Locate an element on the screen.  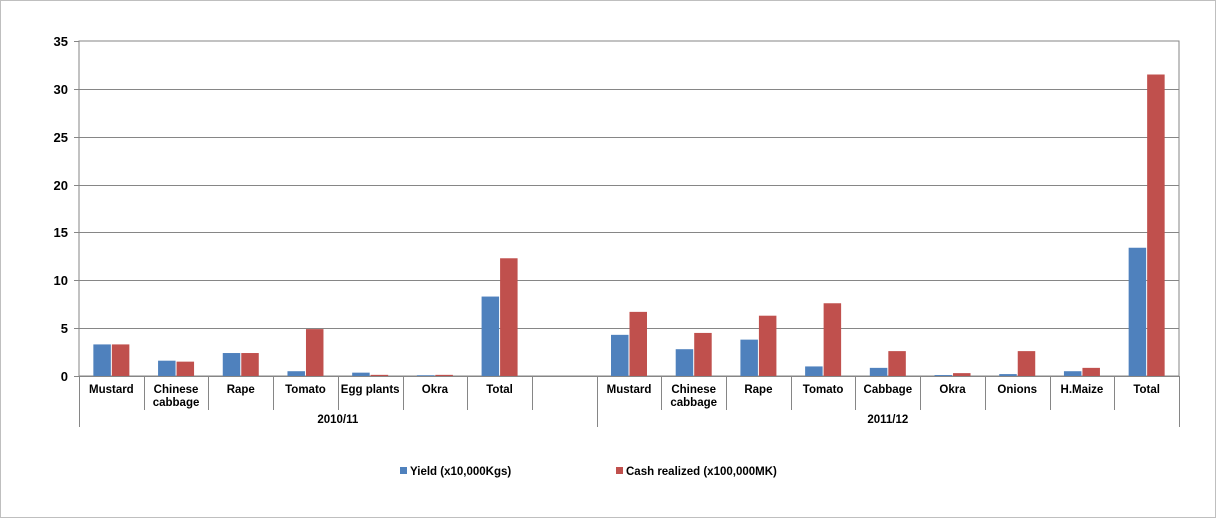
legend-label: Cash realized (x100,000MK) is located at coordinates (701, 472).